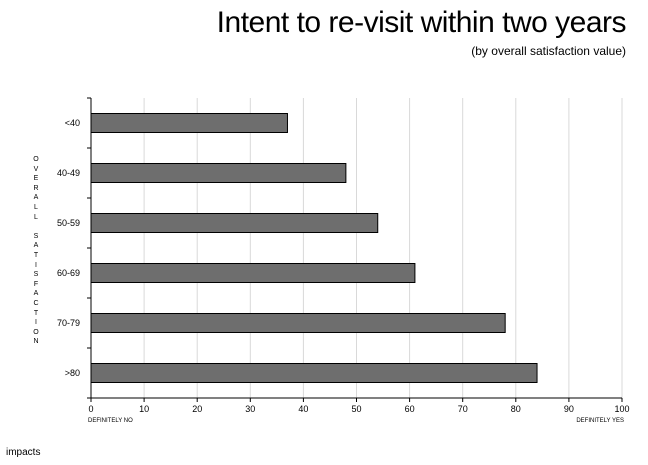  Describe the element at coordinates (197, 409) in the screenshot. I see `x-tick-label: 20` at that location.